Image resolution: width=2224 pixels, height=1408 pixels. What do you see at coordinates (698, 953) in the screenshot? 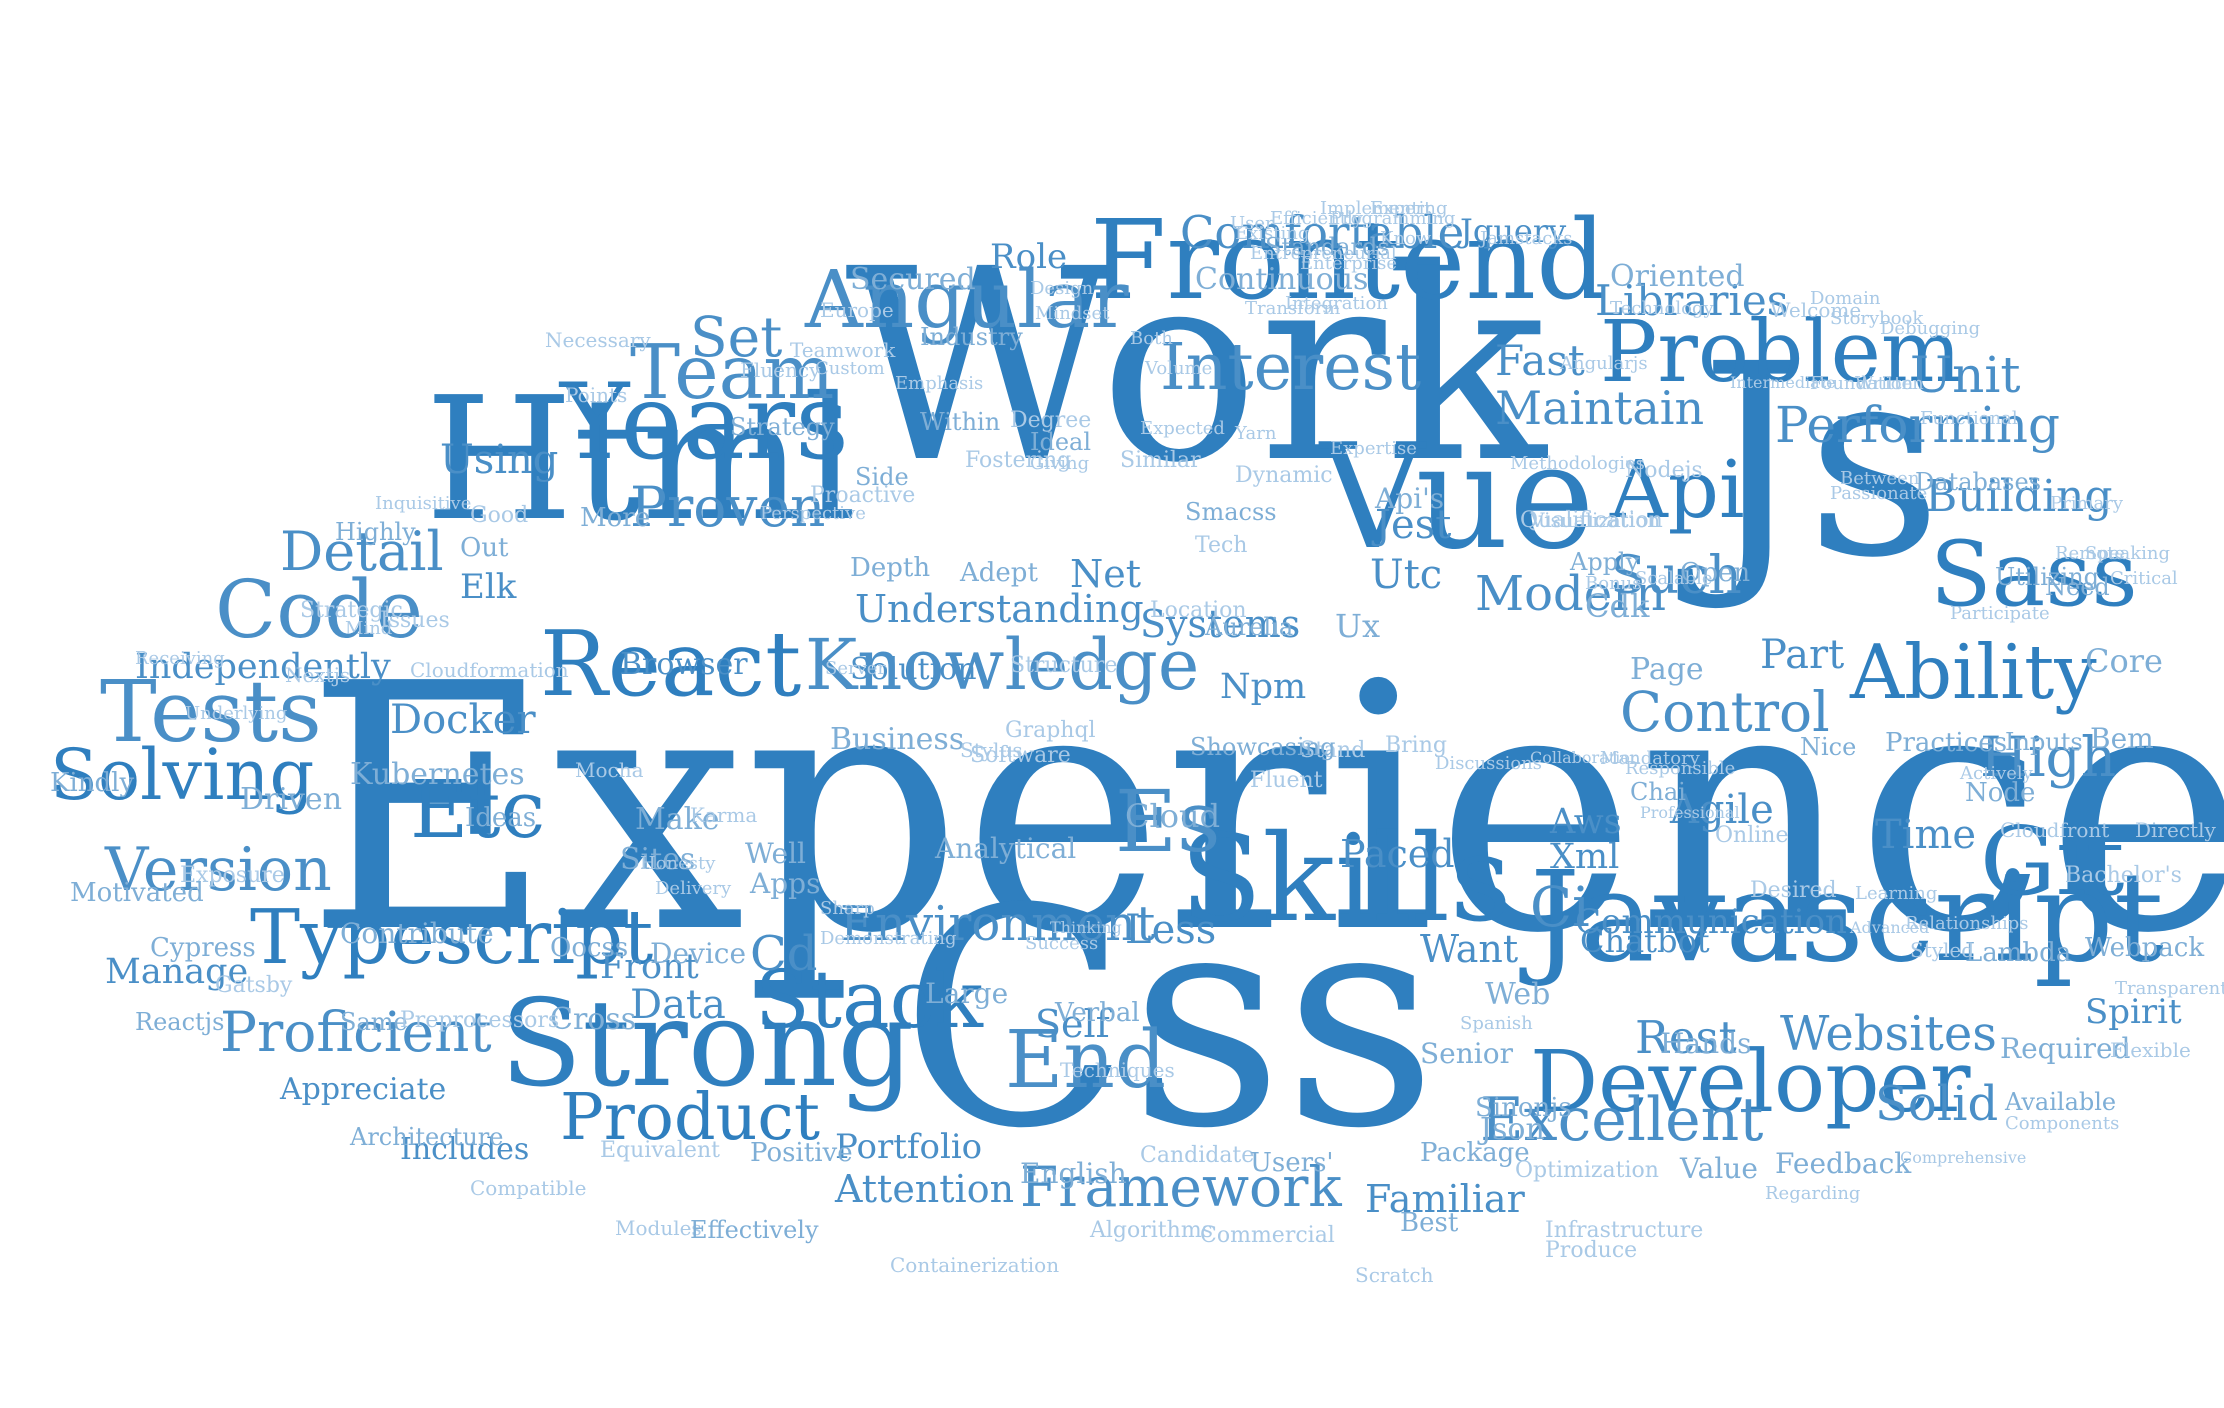
I see `word-device: Device` at bounding box center [698, 953].